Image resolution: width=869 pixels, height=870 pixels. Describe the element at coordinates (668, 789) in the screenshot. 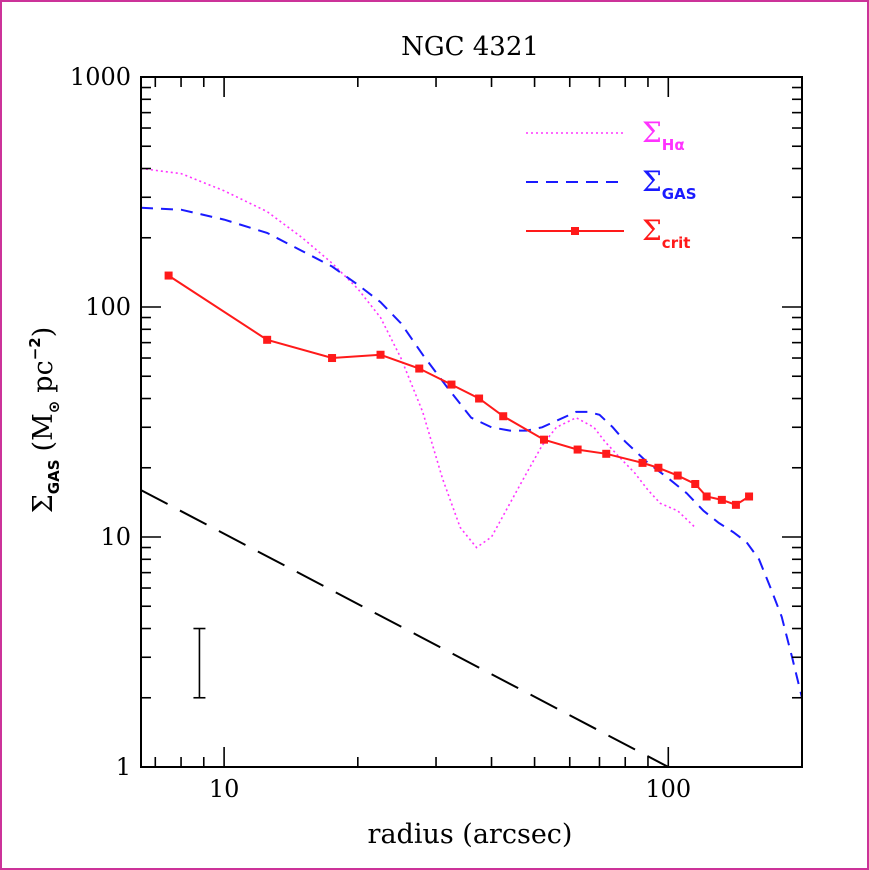

I see `x-tick-label-100: 100` at that location.